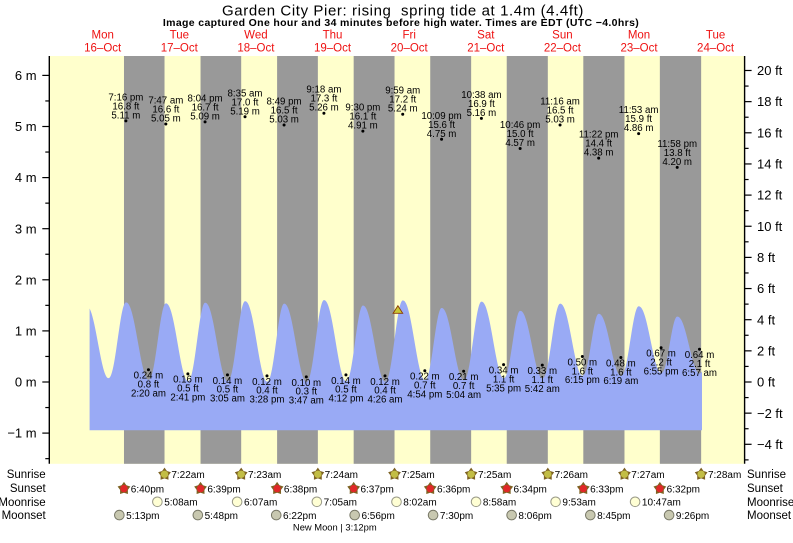 The image size is (793, 543). Describe the element at coordinates (699, 373) in the screenshot. I see `svg-text: 6:57 am` at that location.